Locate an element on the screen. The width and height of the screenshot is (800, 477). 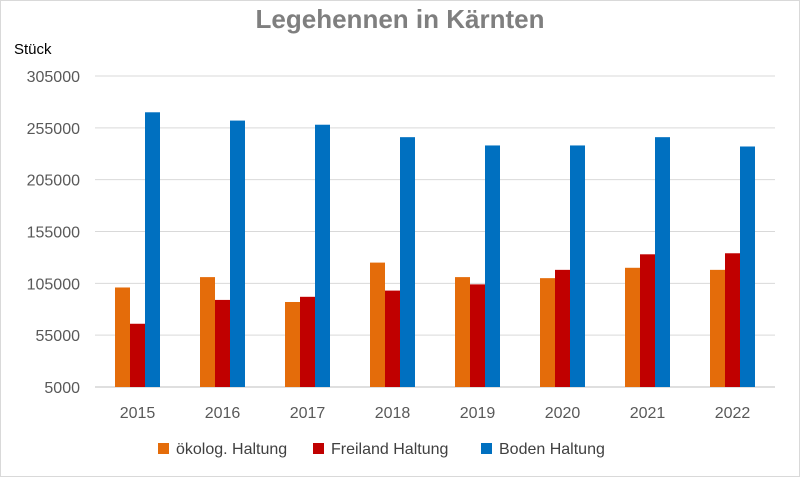
y-tick-label: 155000 is located at coordinates (53, 233).